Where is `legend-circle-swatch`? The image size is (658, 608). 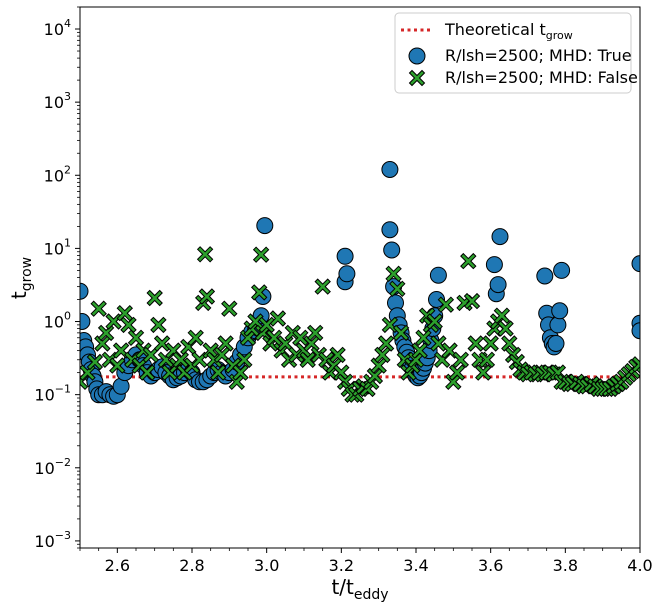
legend-circle-swatch is located at coordinates (417, 56).